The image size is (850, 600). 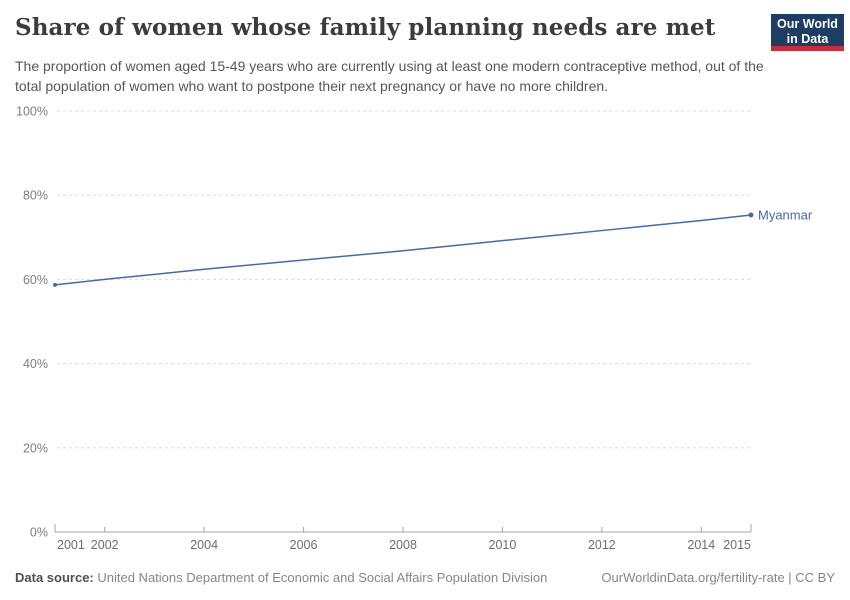 I want to click on series-line, so click(x=403, y=250).